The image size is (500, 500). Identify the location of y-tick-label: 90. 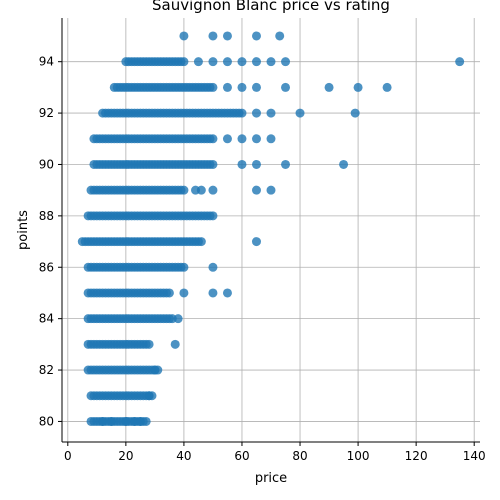
(46, 164).